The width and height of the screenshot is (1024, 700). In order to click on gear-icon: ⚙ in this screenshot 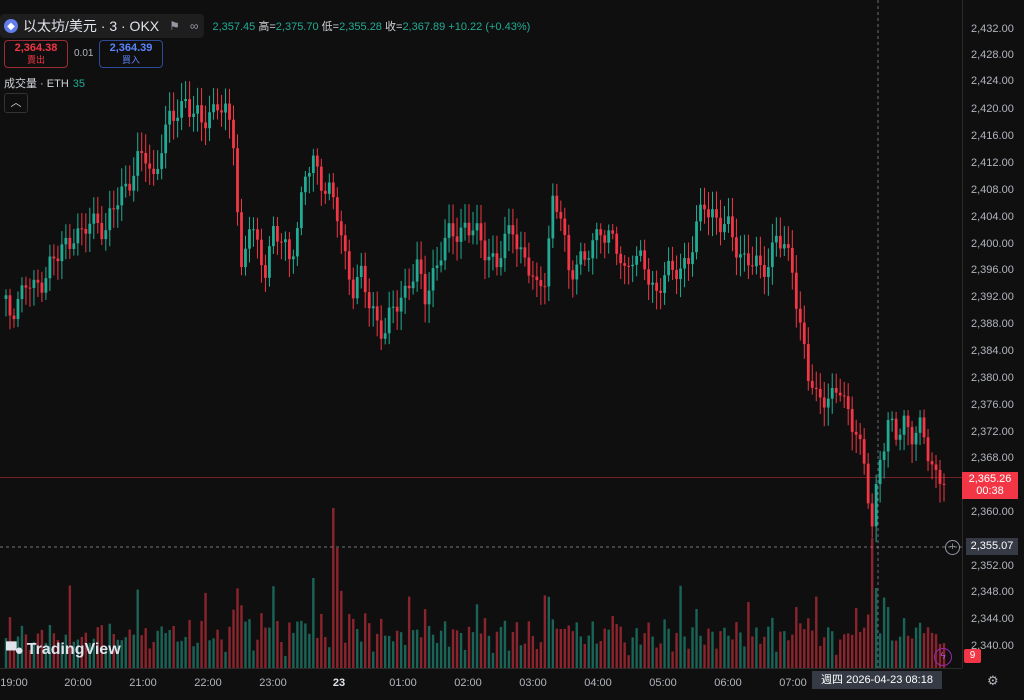, I will do `click(993, 680)`.